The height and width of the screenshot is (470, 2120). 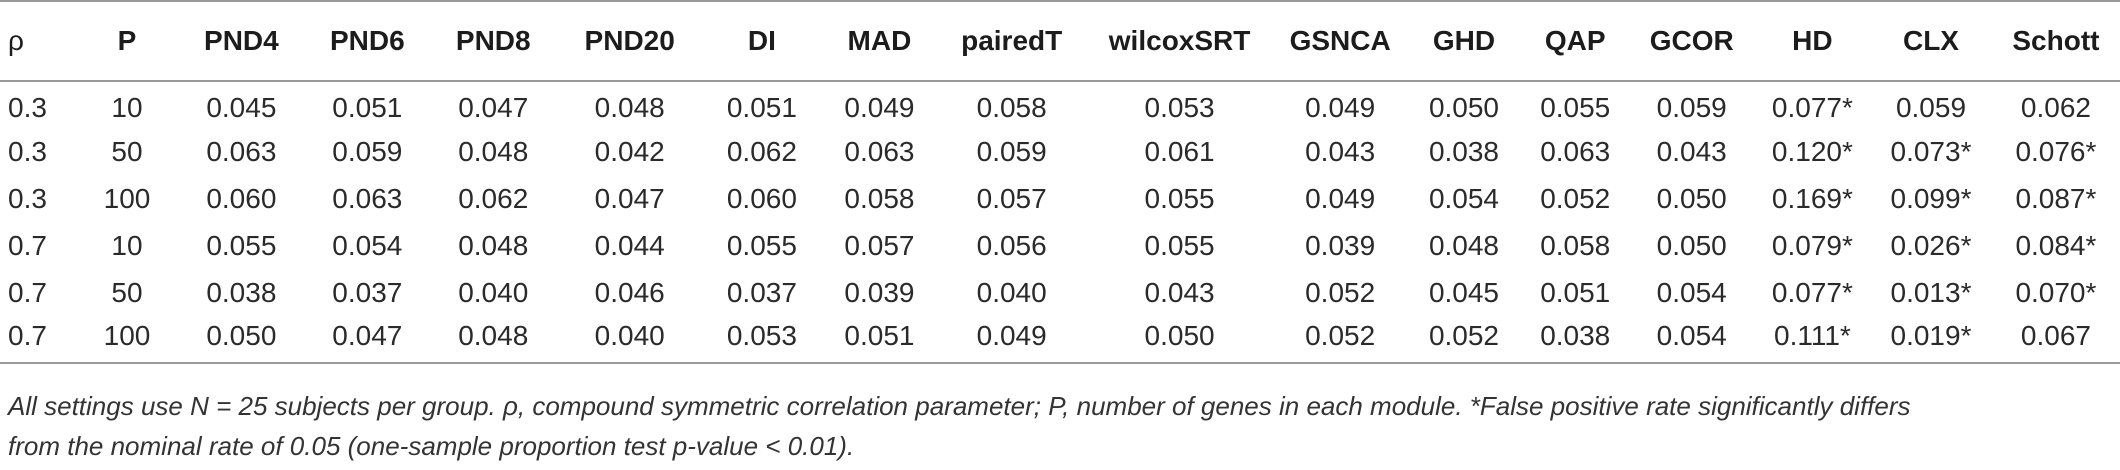 I want to click on table-cell: 0.087*, so click(x=2056, y=198).